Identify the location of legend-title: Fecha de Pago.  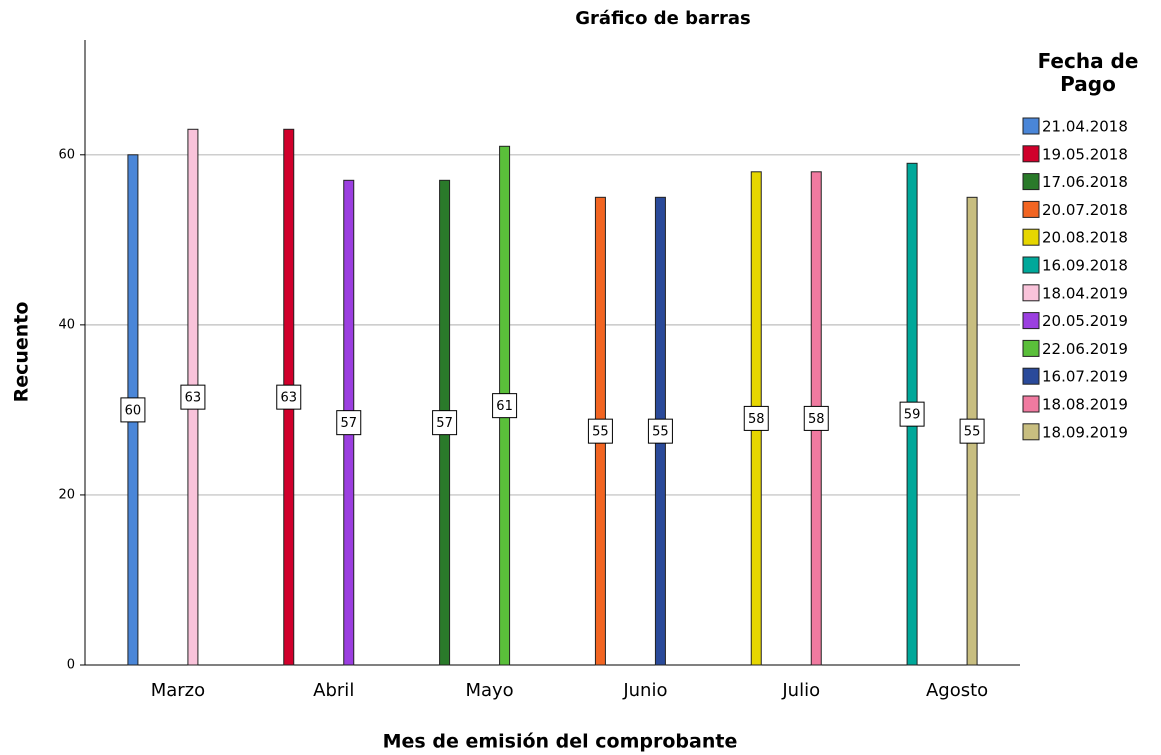
(1088, 72).